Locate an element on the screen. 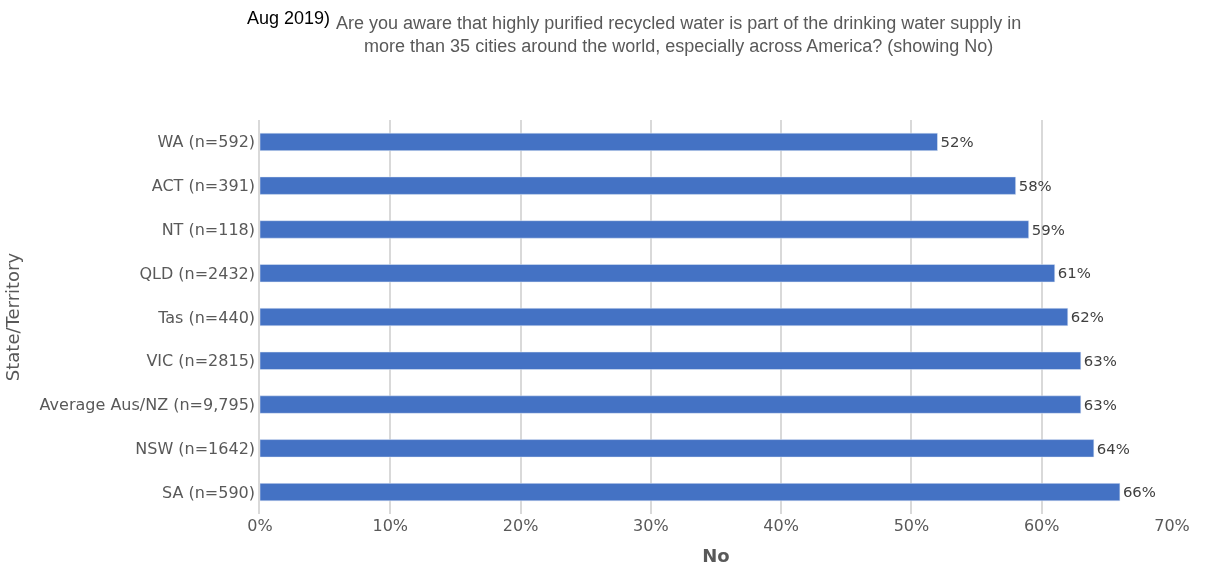 This screenshot has height=575, width=1212. y-tick-label: VIC (n=2815) is located at coordinates (201, 361).